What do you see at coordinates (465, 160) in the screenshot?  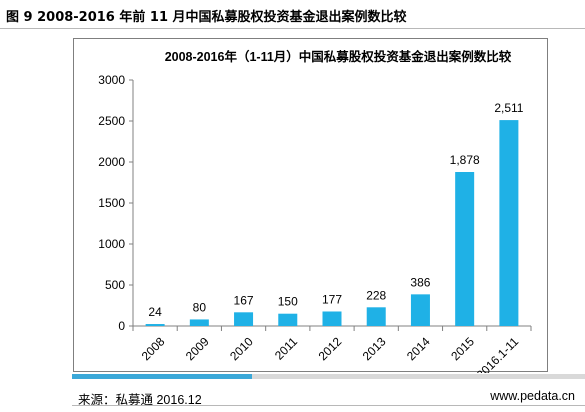 I see `data-label: 1,878` at bounding box center [465, 160].